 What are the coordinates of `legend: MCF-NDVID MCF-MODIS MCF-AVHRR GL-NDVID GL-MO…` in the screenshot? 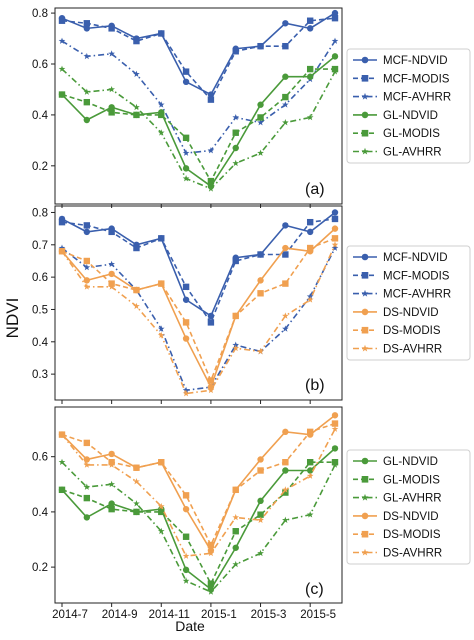 It's located at (408, 106).